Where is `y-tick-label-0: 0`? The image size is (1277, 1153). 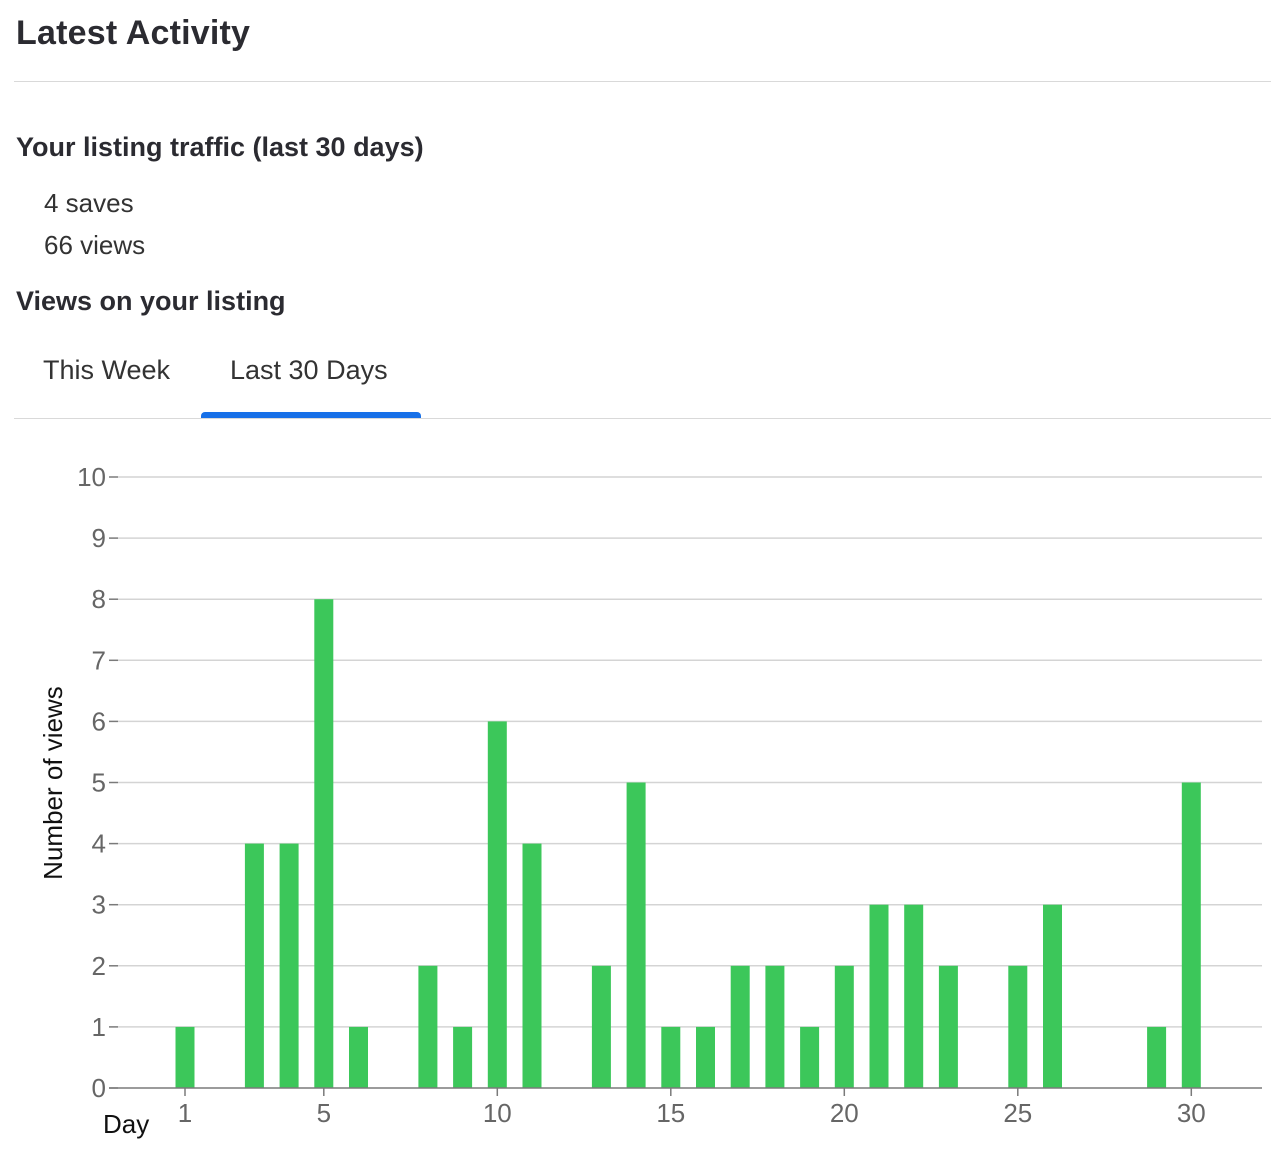 y-tick-label-0: 0 is located at coordinates (99, 1088).